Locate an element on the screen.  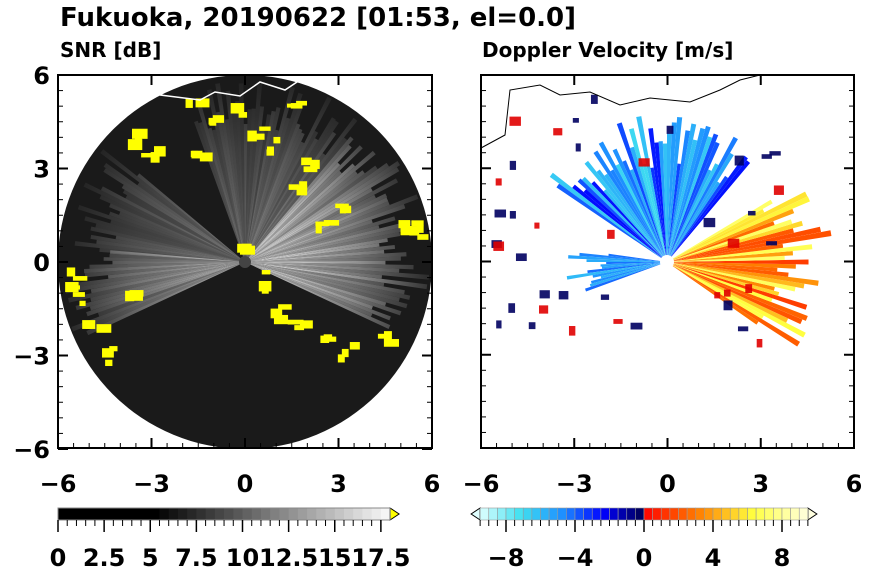
x-tick-label: −6 is located at coordinates (481, 484).